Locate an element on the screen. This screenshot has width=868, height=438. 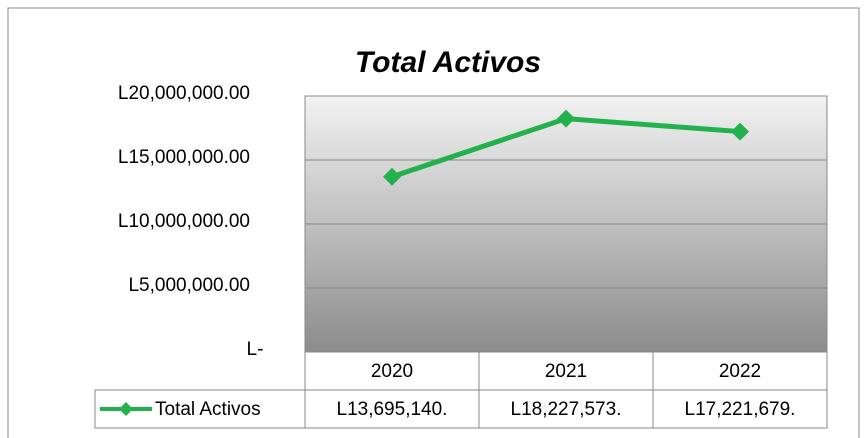
y-tick-label: L5,000,000.00 is located at coordinates (189, 285).